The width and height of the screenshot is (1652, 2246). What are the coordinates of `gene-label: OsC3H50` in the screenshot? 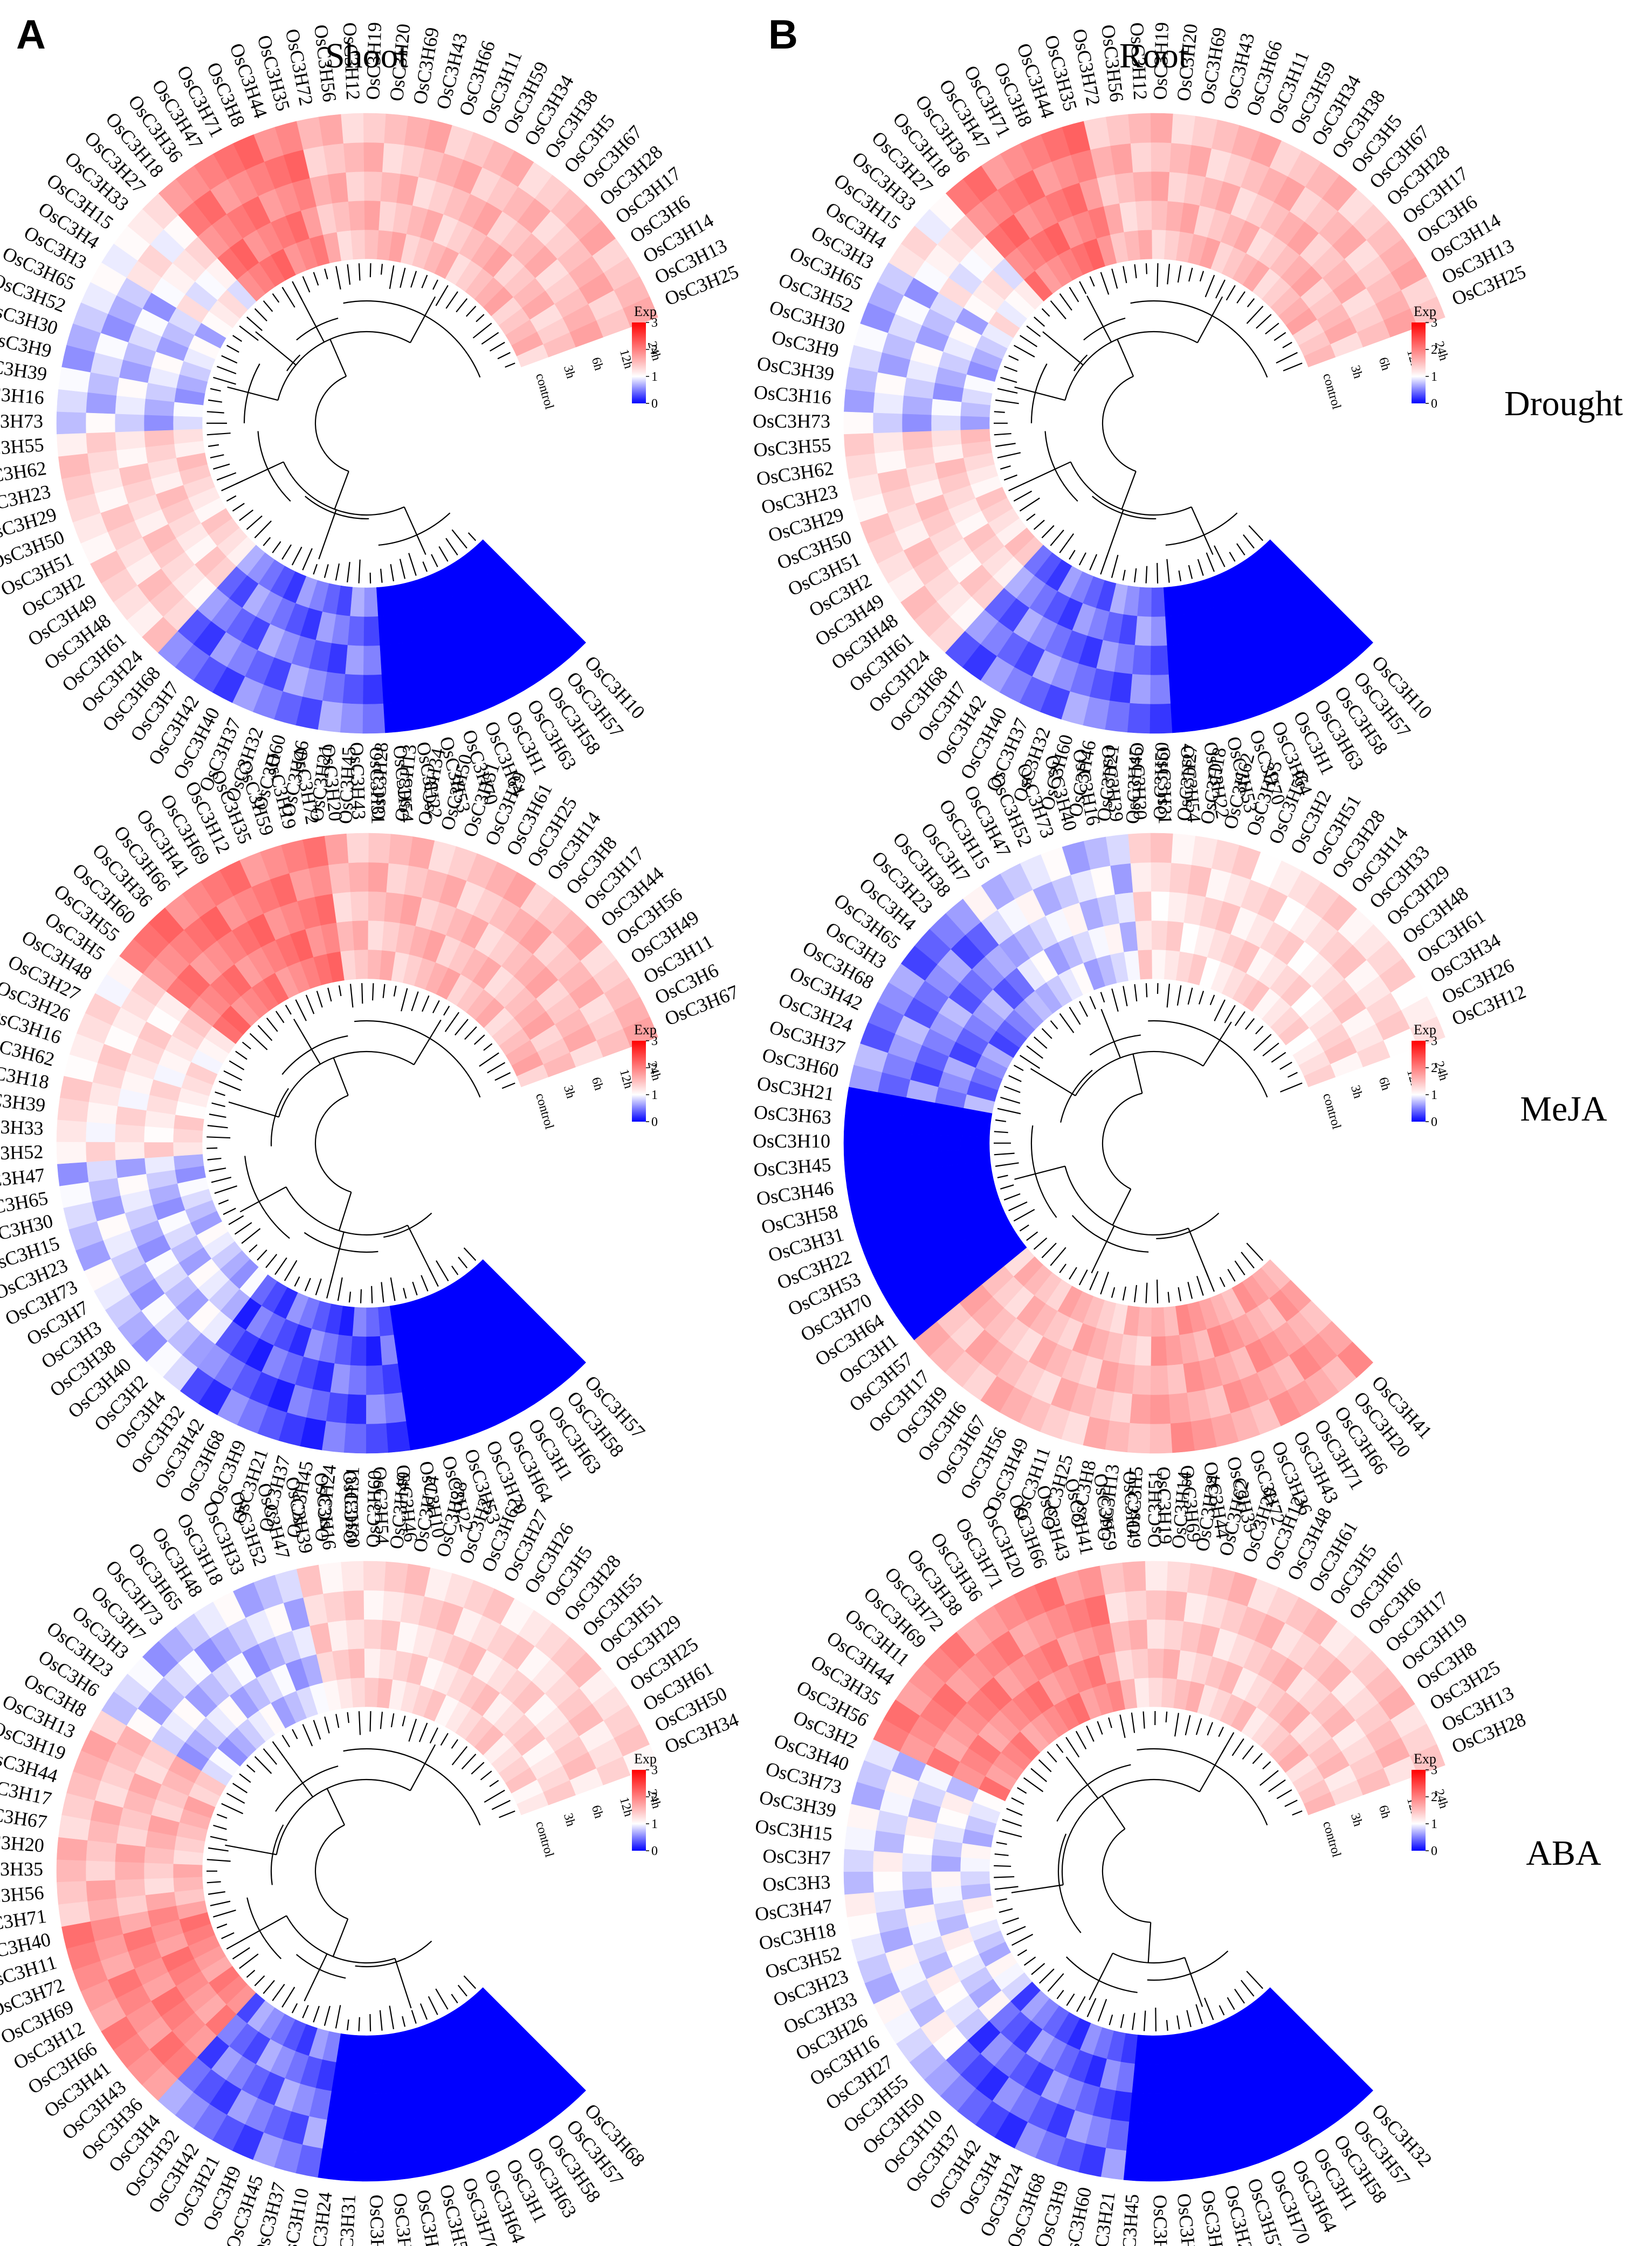 It's located at (1161, 781).